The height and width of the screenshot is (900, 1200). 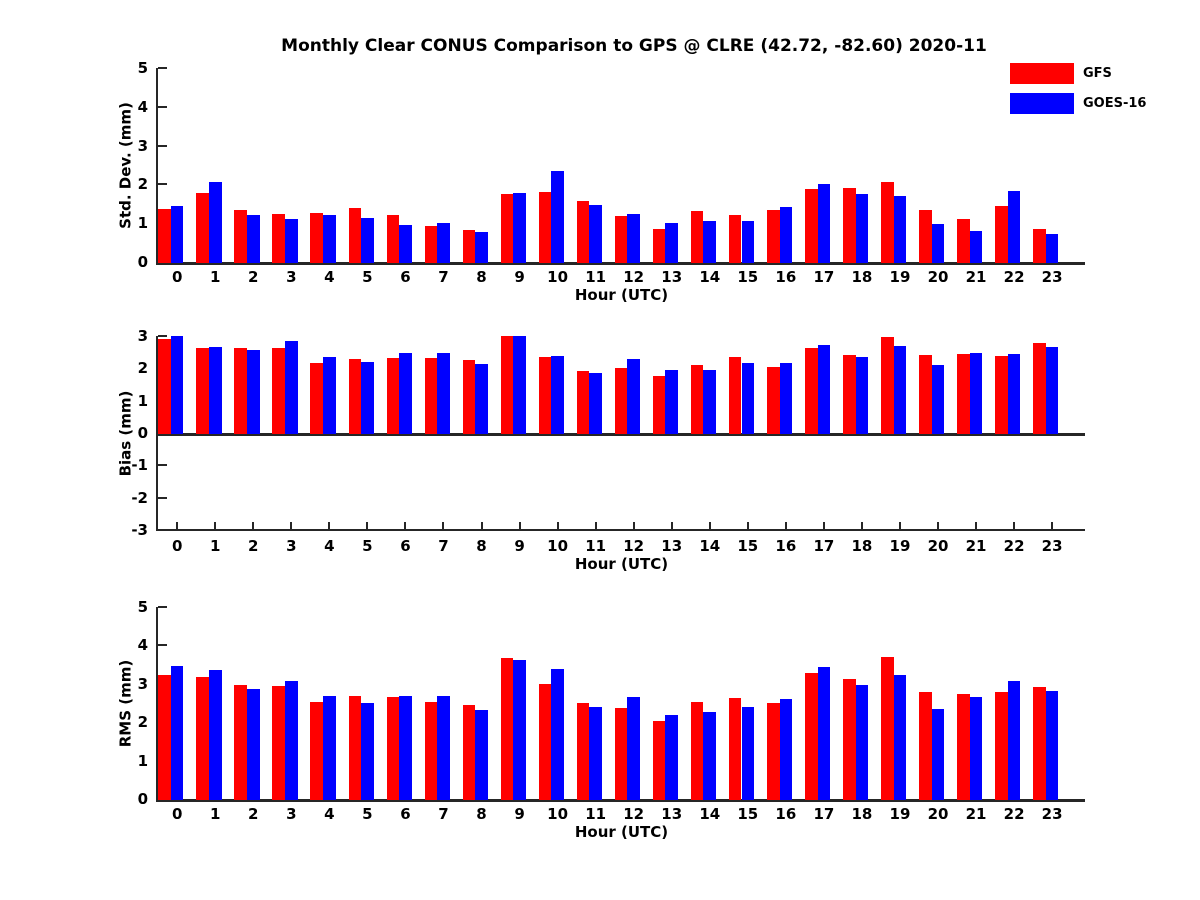 What do you see at coordinates (1014, 277) in the screenshot?
I see `x-tick-label: 22` at bounding box center [1014, 277].